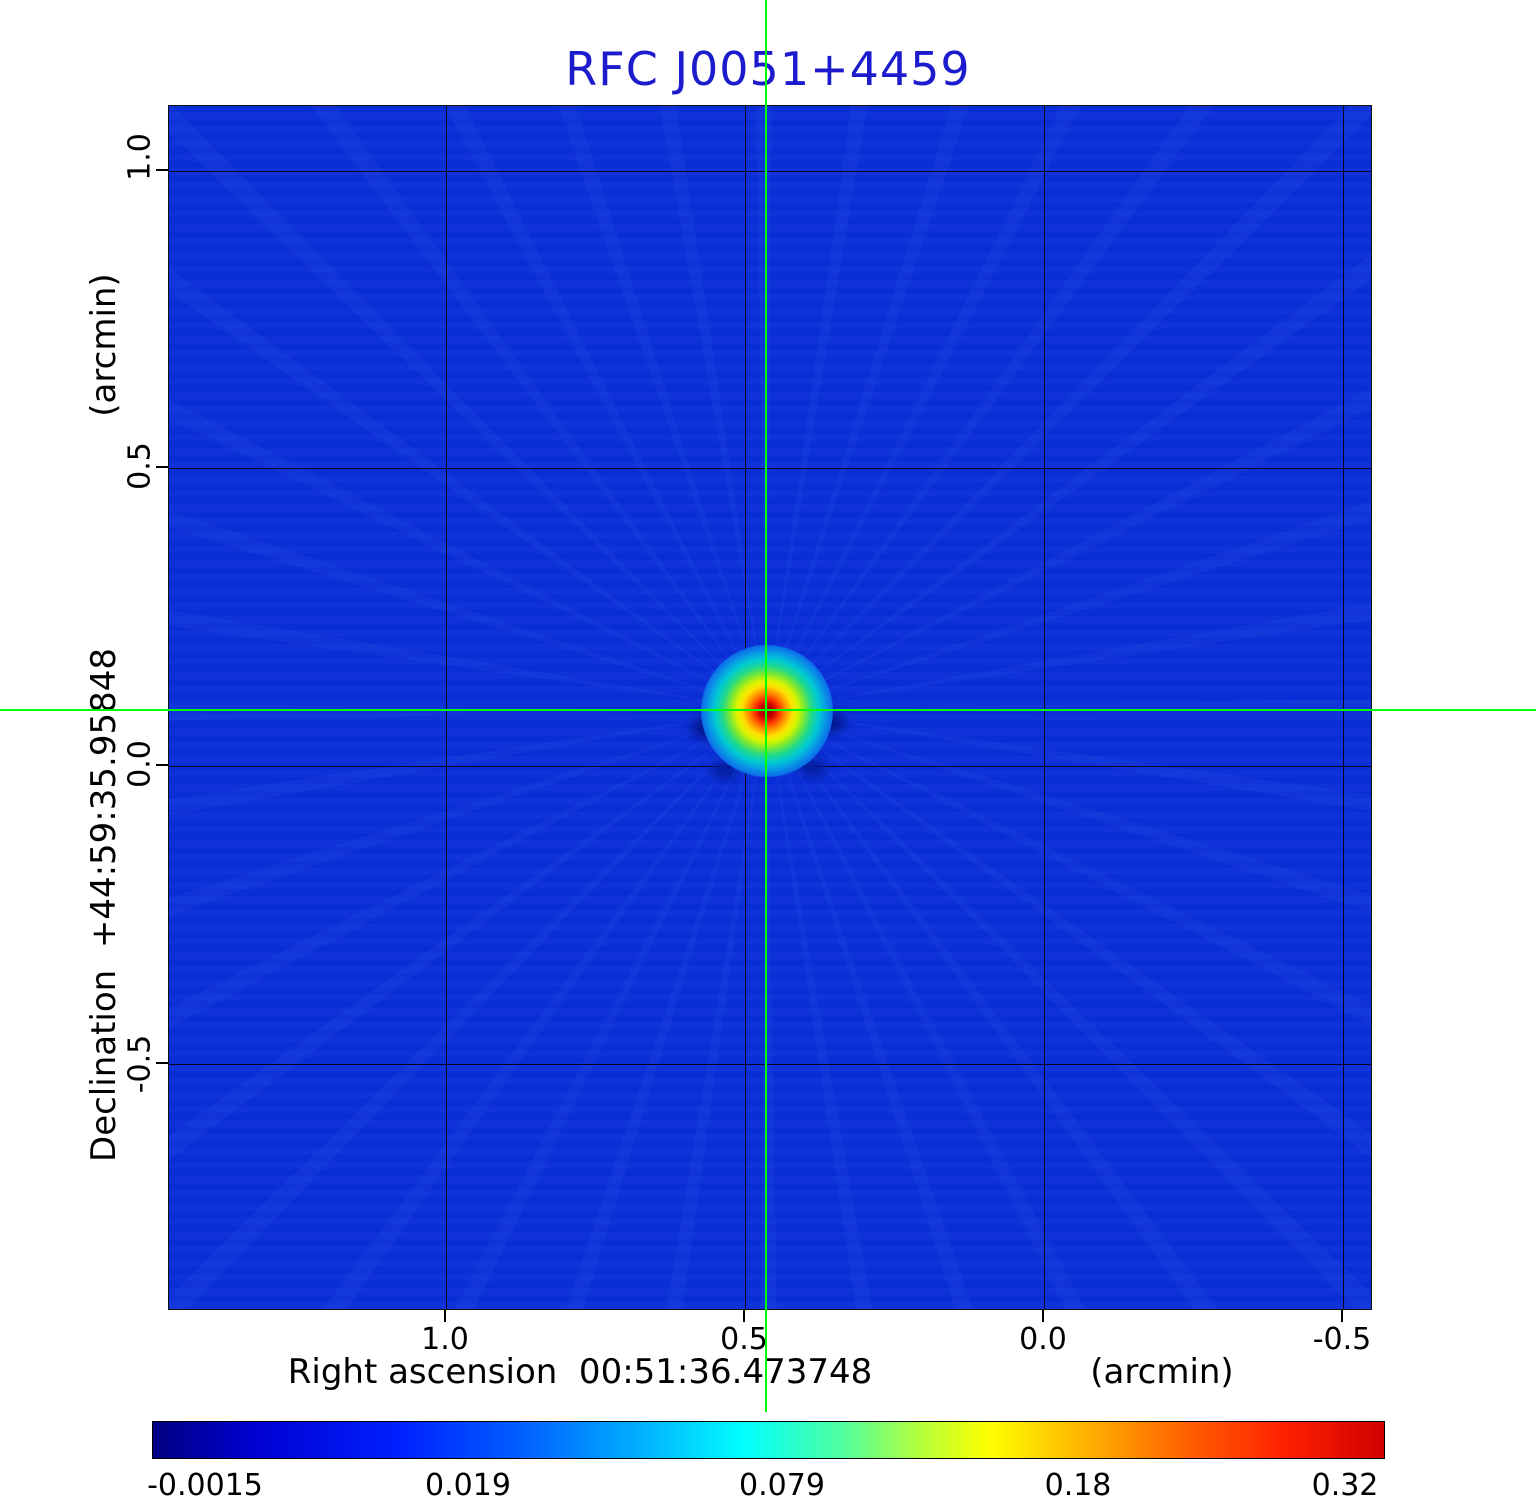  I want to click on y-tick-label: 1.0, so click(140, 157).